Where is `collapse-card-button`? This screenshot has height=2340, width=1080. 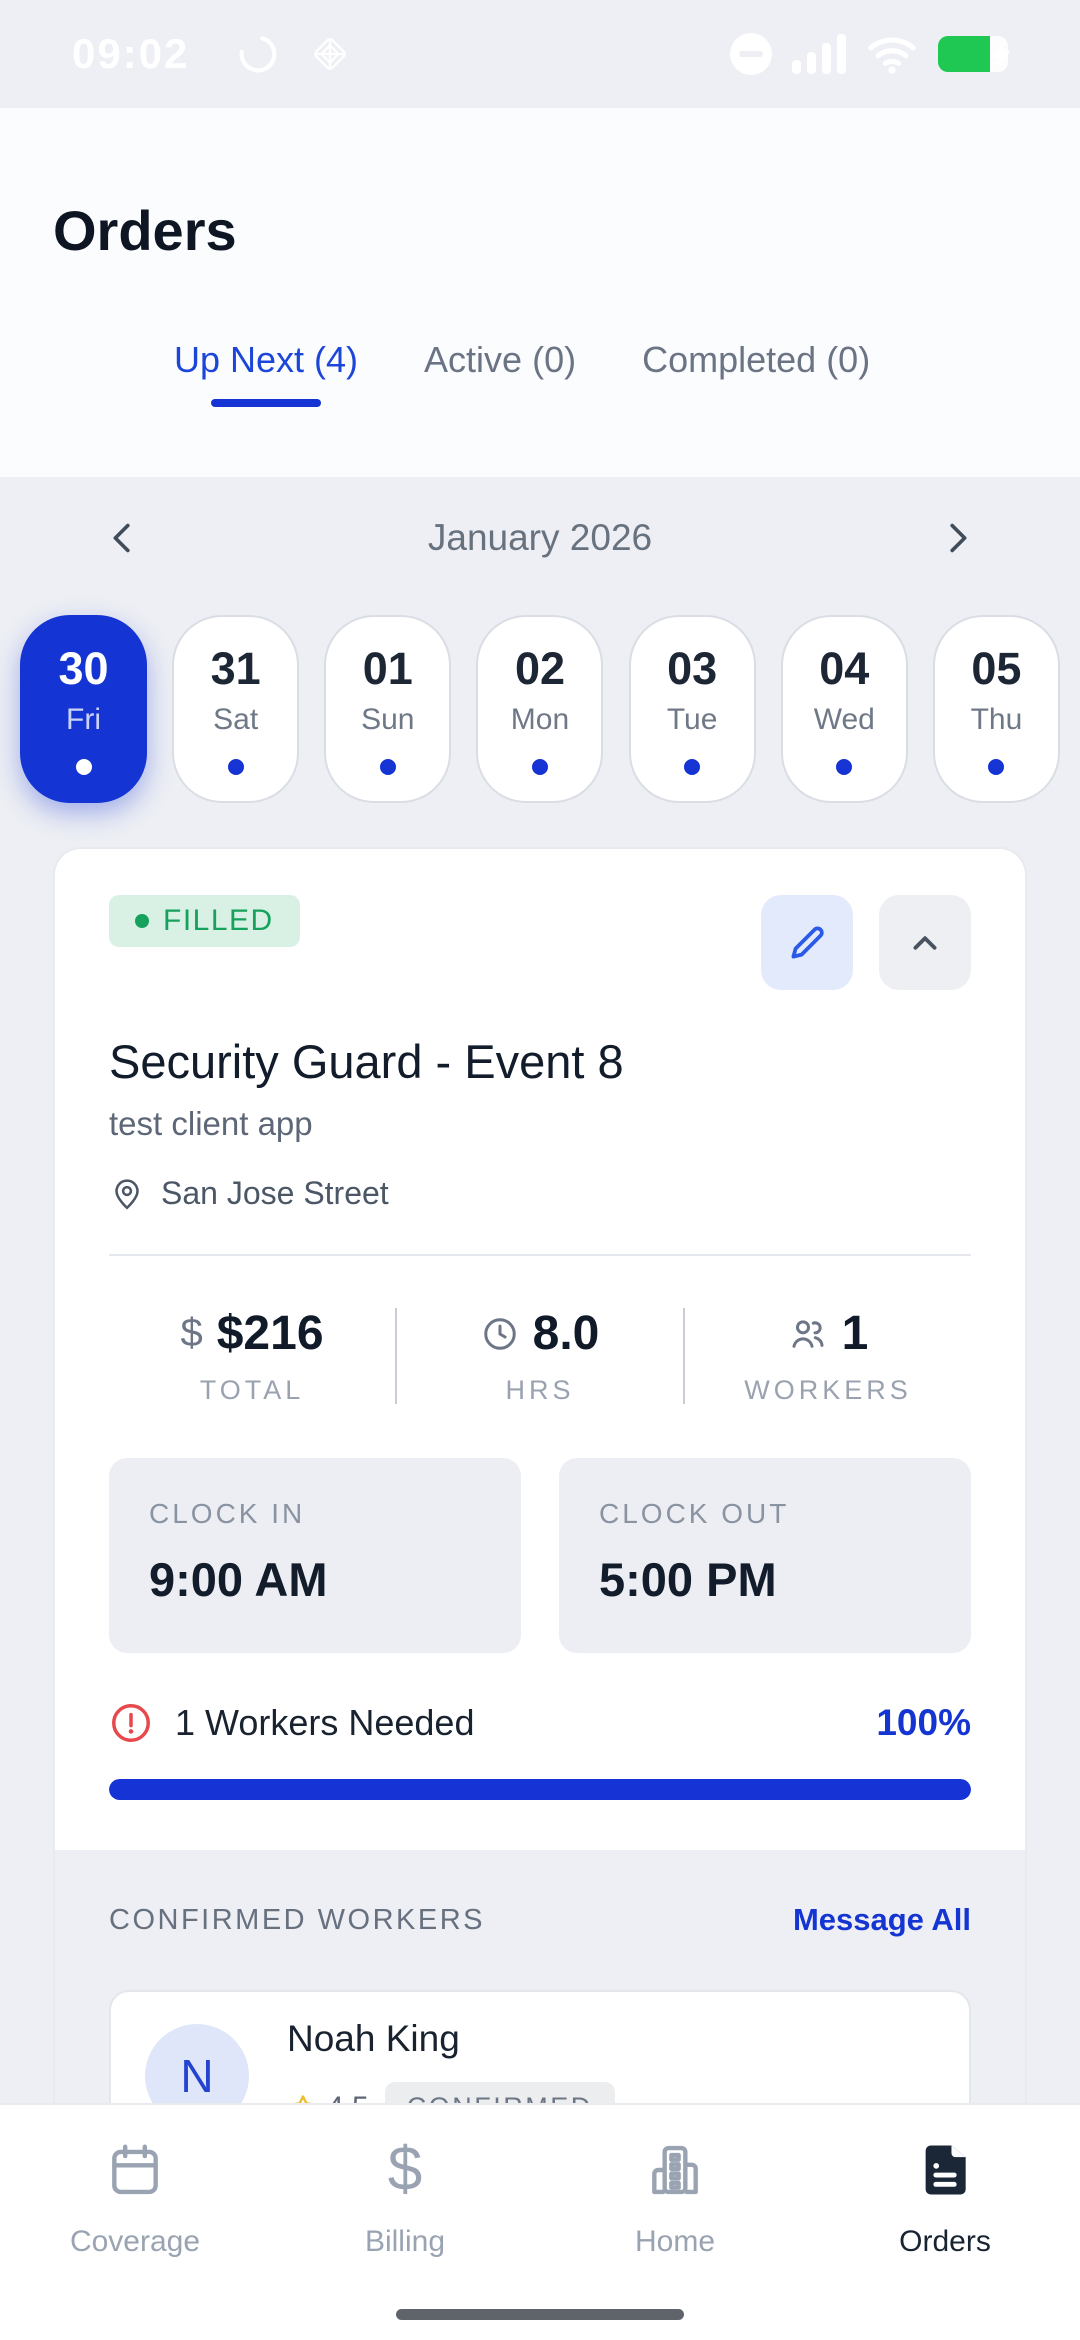
collapse-card-button is located at coordinates (925, 942).